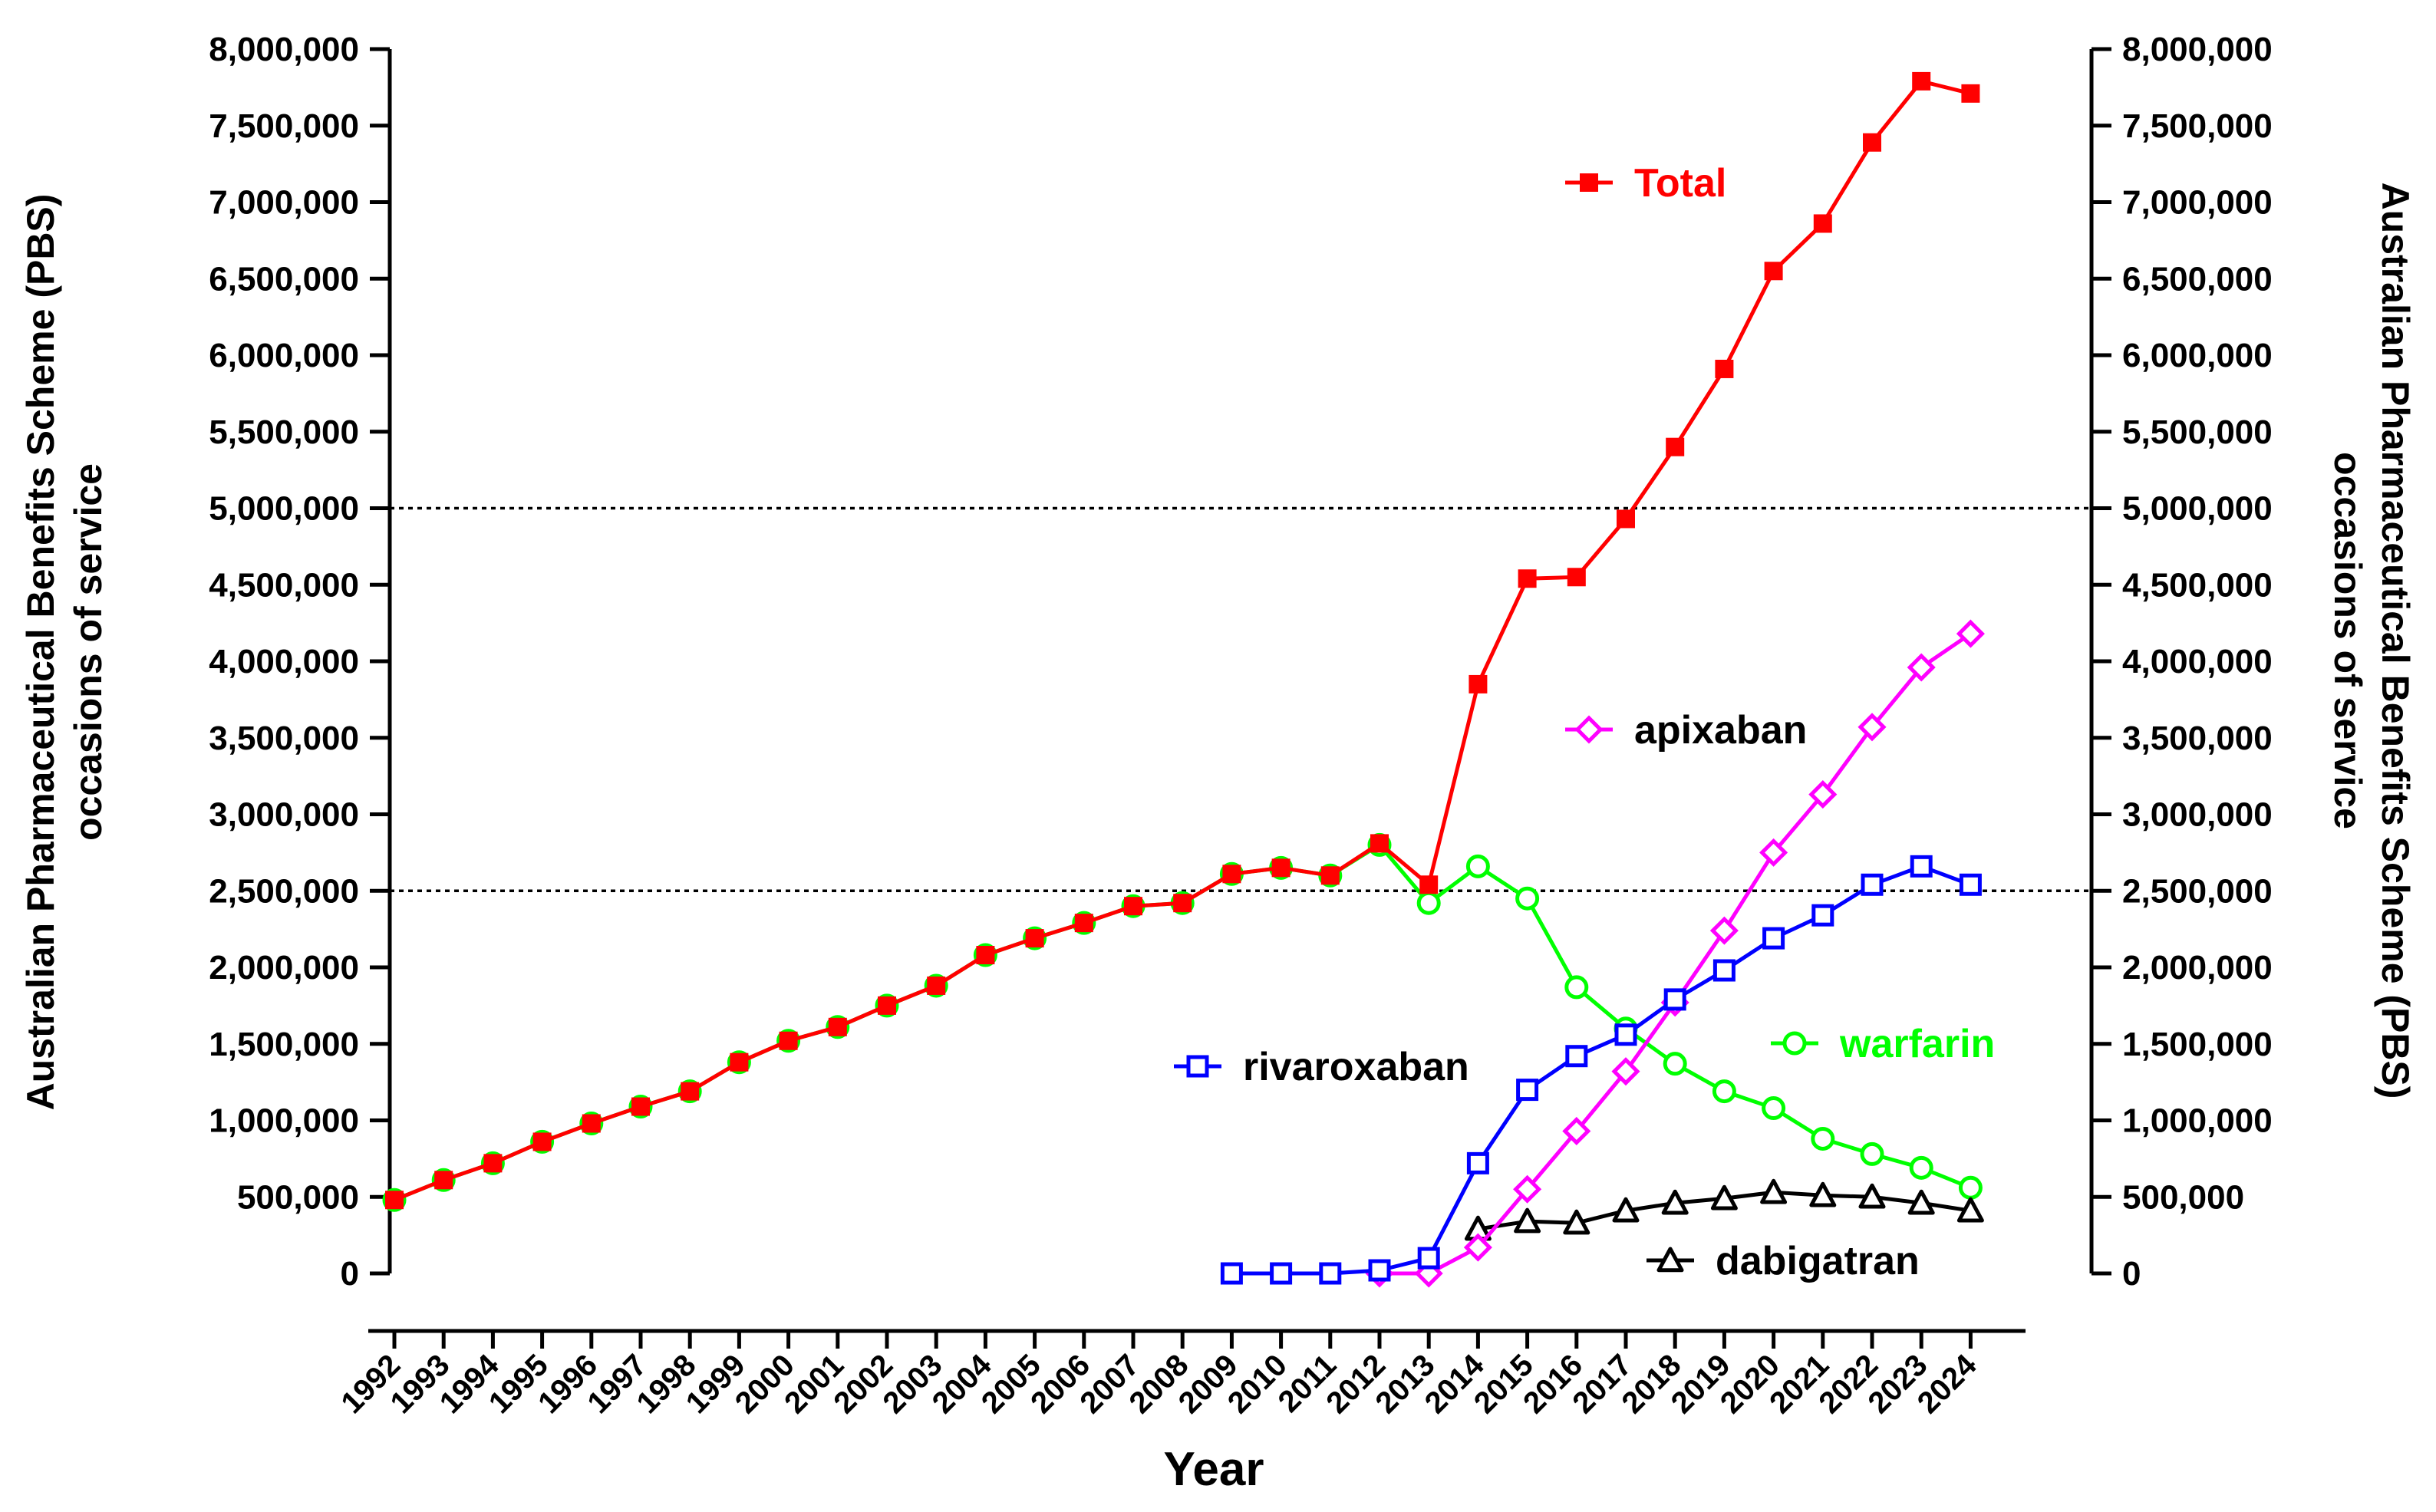  What do you see at coordinates (2197, 968) in the screenshot?
I see `y-tick-label-right: 2,000,000` at bounding box center [2197, 968].